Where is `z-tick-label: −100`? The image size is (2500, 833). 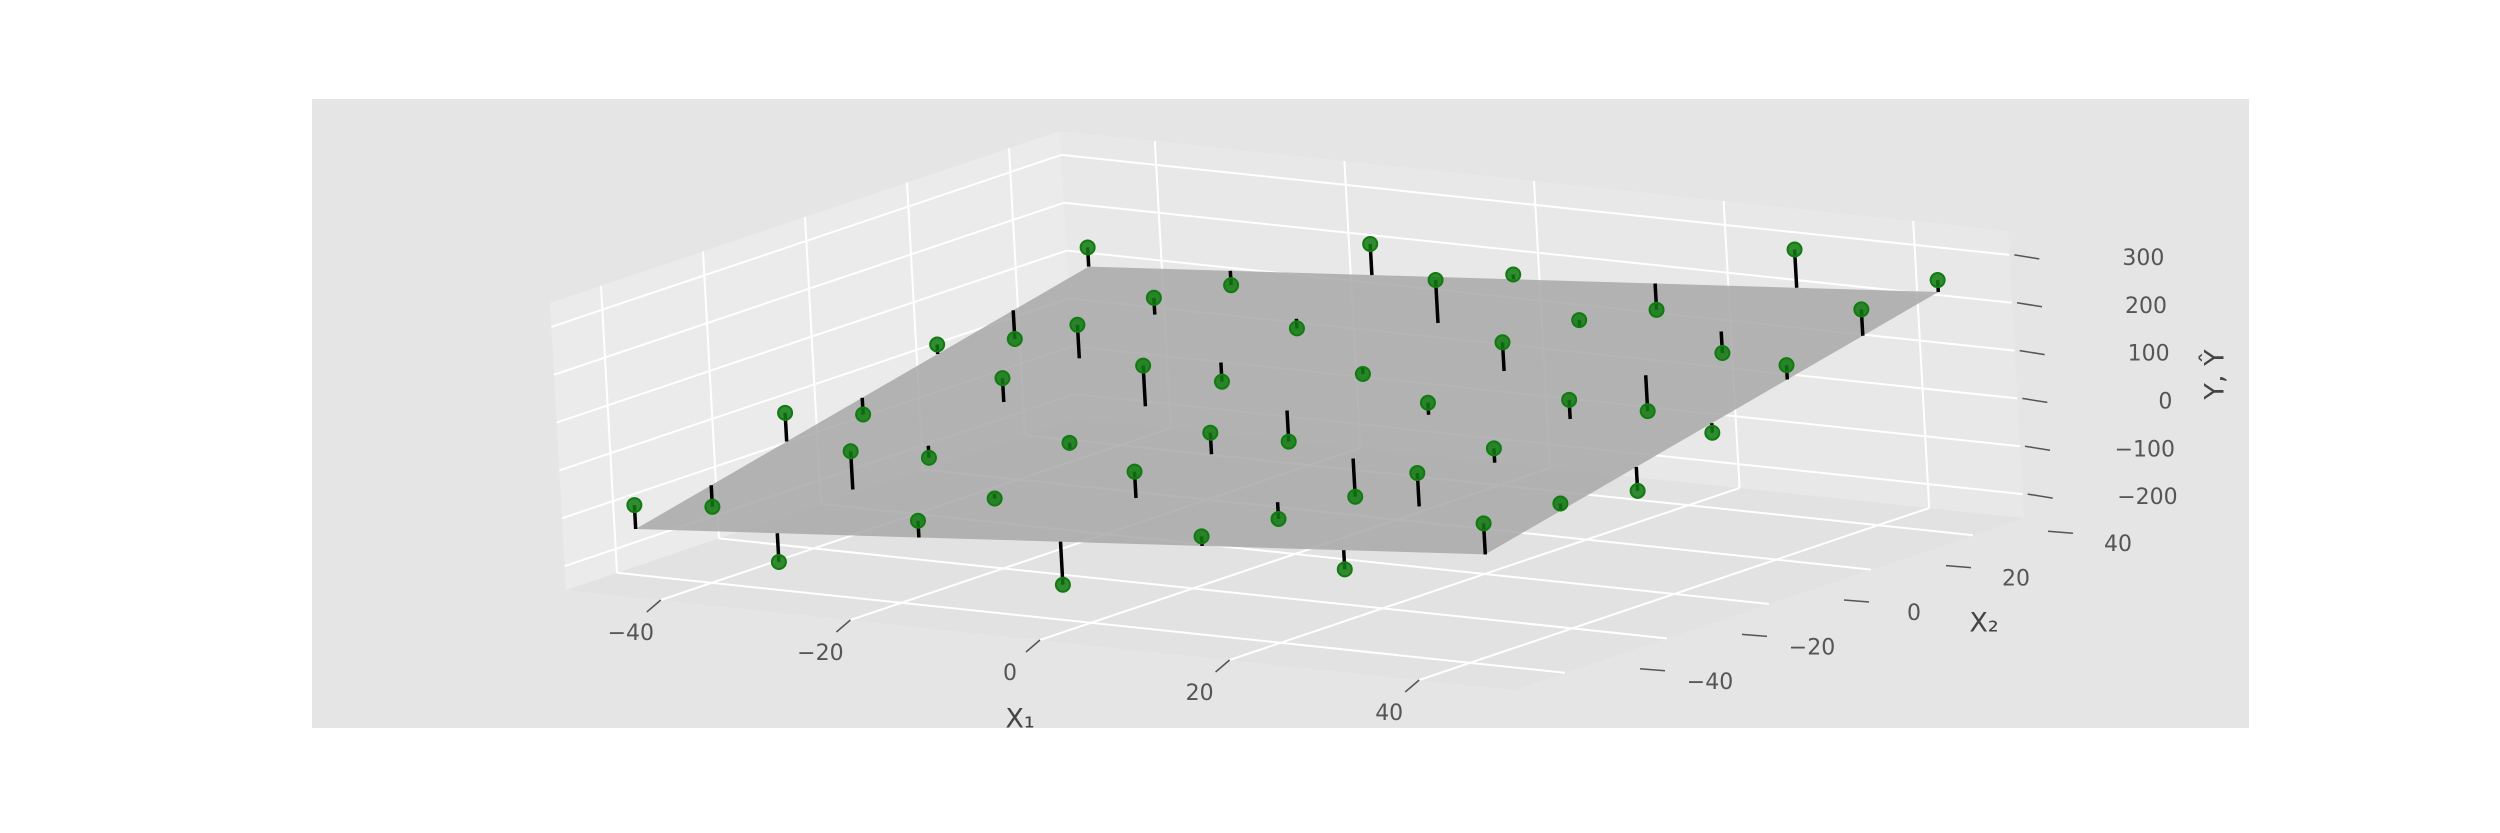 z-tick-label: −100 is located at coordinates (2145, 449).